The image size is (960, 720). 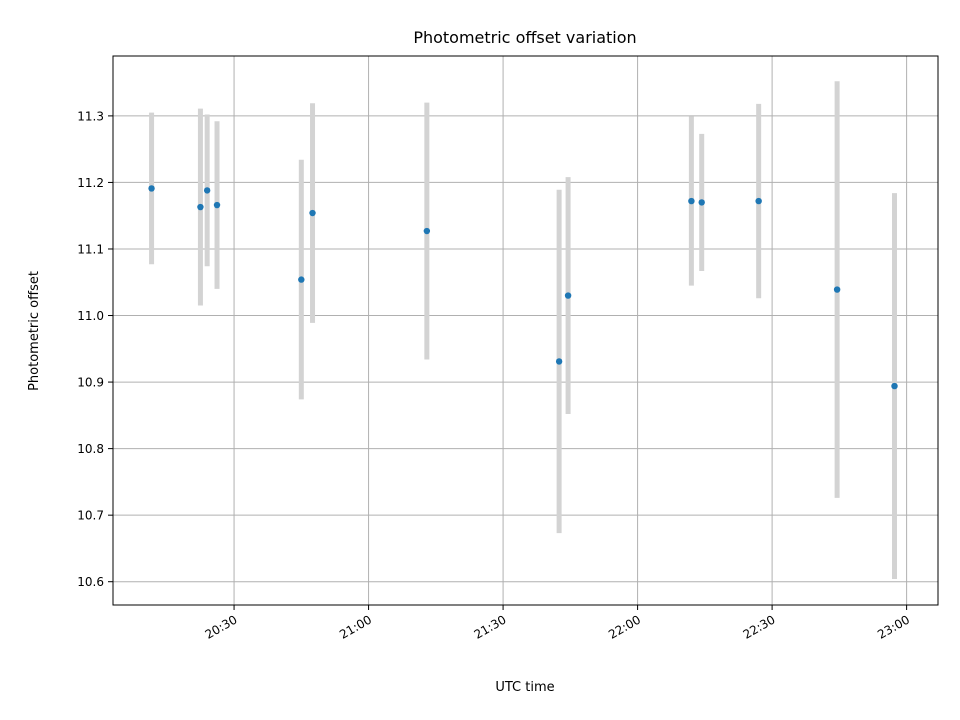 What do you see at coordinates (221, 626) in the screenshot?
I see `x-tick-label: 20:30` at bounding box center [221, 626].